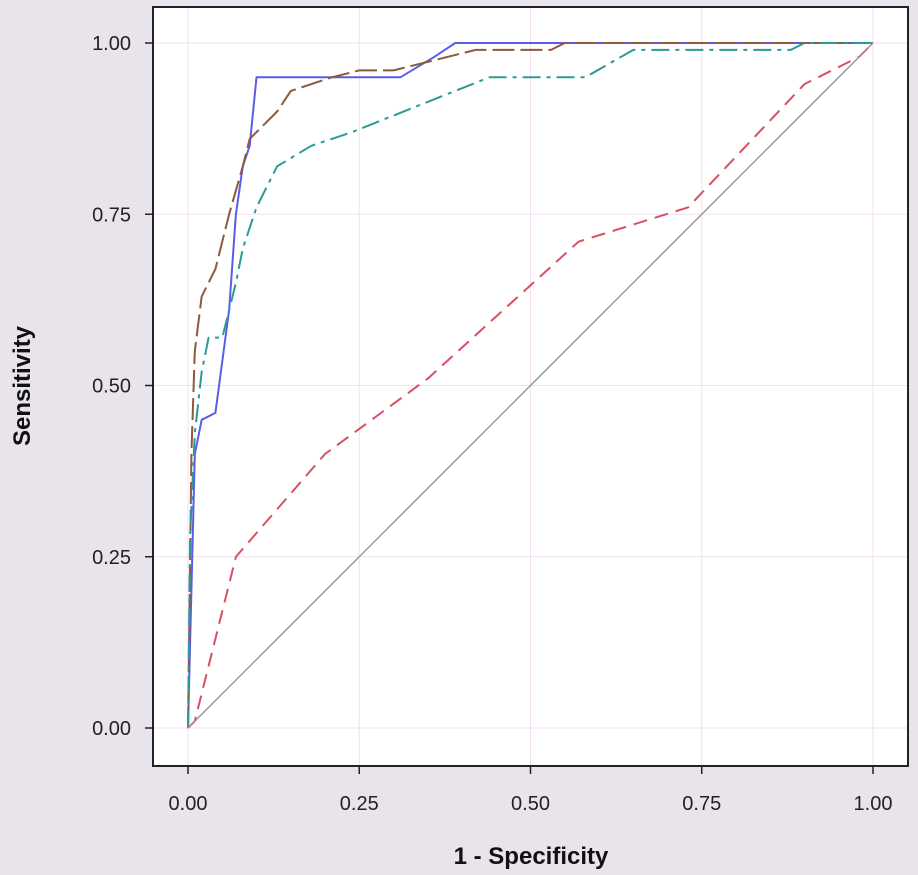 This screenshot has width=918, height=875. I want to click on x-tick-label: 0.50, so click(530, 804).